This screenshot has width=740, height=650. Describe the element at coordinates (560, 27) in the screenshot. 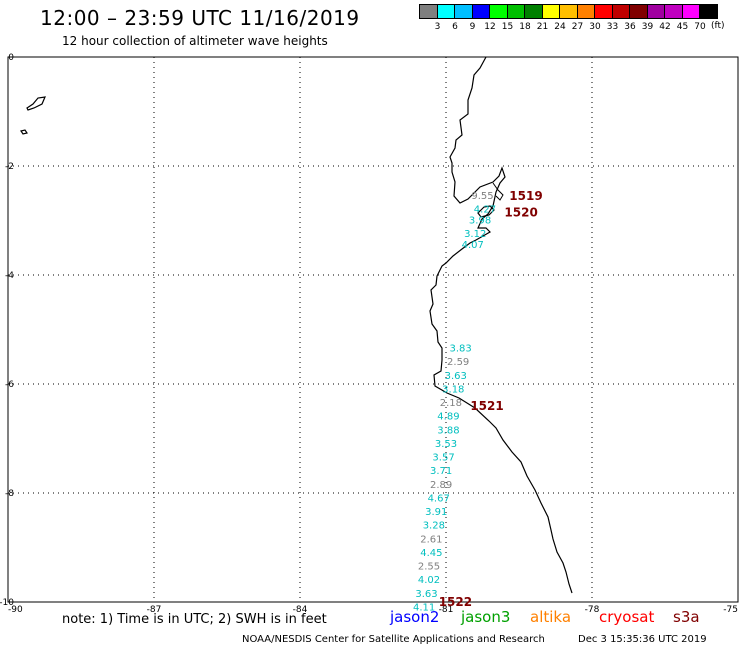

I see `legend-label: 24` at that location.